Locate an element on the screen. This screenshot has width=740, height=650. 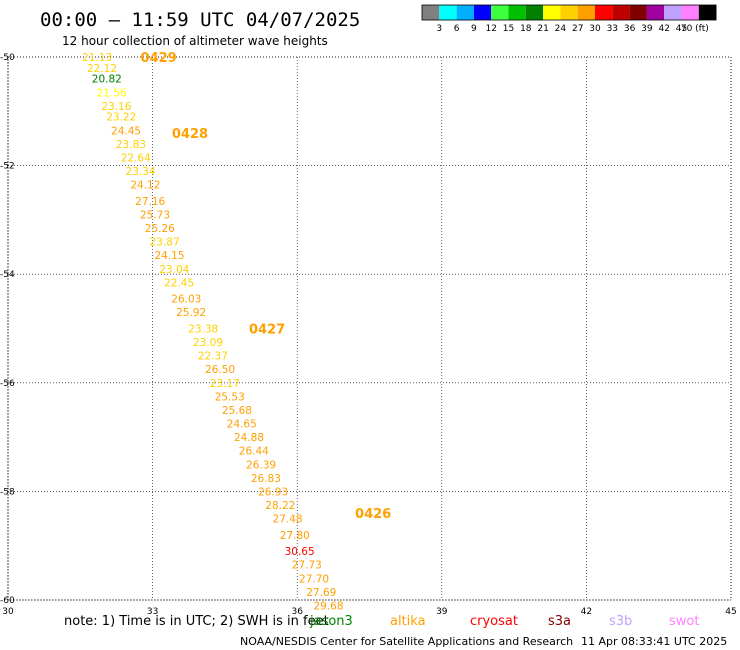
swh-point: 25.53 is located at coordinates (230, 397).